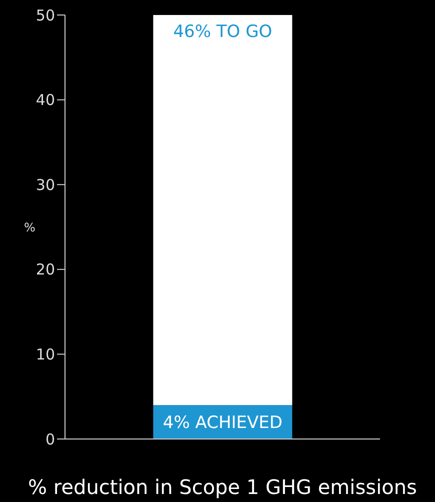 The height and width of the screenshot is (502, 435). Describe the element at coordinates (45, 100) in the screenshot. I see `y-tick-label: 40` at that location.